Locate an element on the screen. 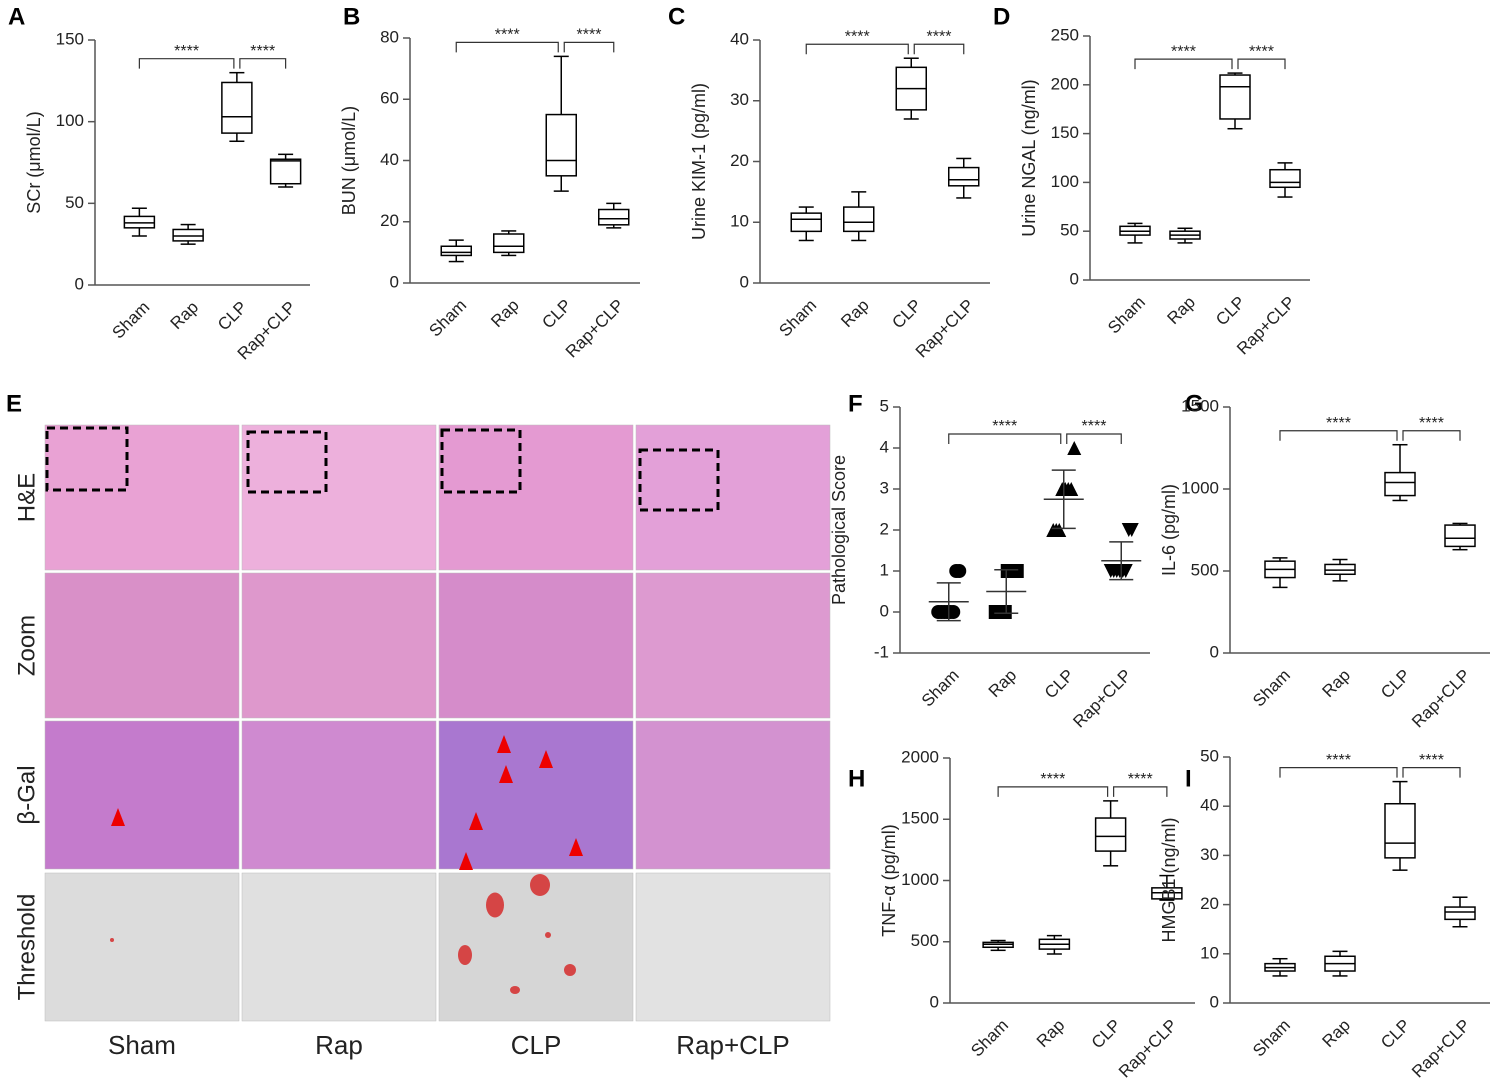 The image size is (1510, 1090). y-tick-label: 2 is located at coordinates (884, 528).